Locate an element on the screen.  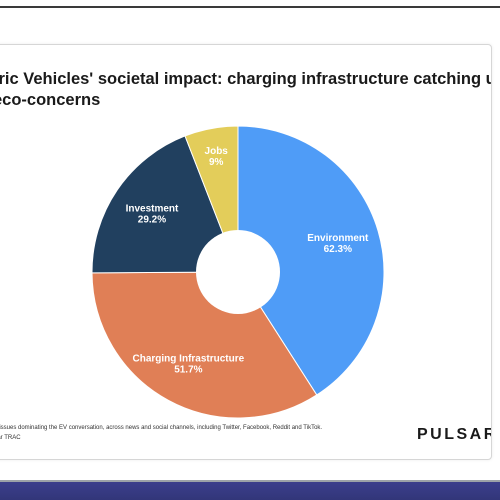
slice-value-charging-infrastructure: 51.7% is located at coordinates (188, 369).